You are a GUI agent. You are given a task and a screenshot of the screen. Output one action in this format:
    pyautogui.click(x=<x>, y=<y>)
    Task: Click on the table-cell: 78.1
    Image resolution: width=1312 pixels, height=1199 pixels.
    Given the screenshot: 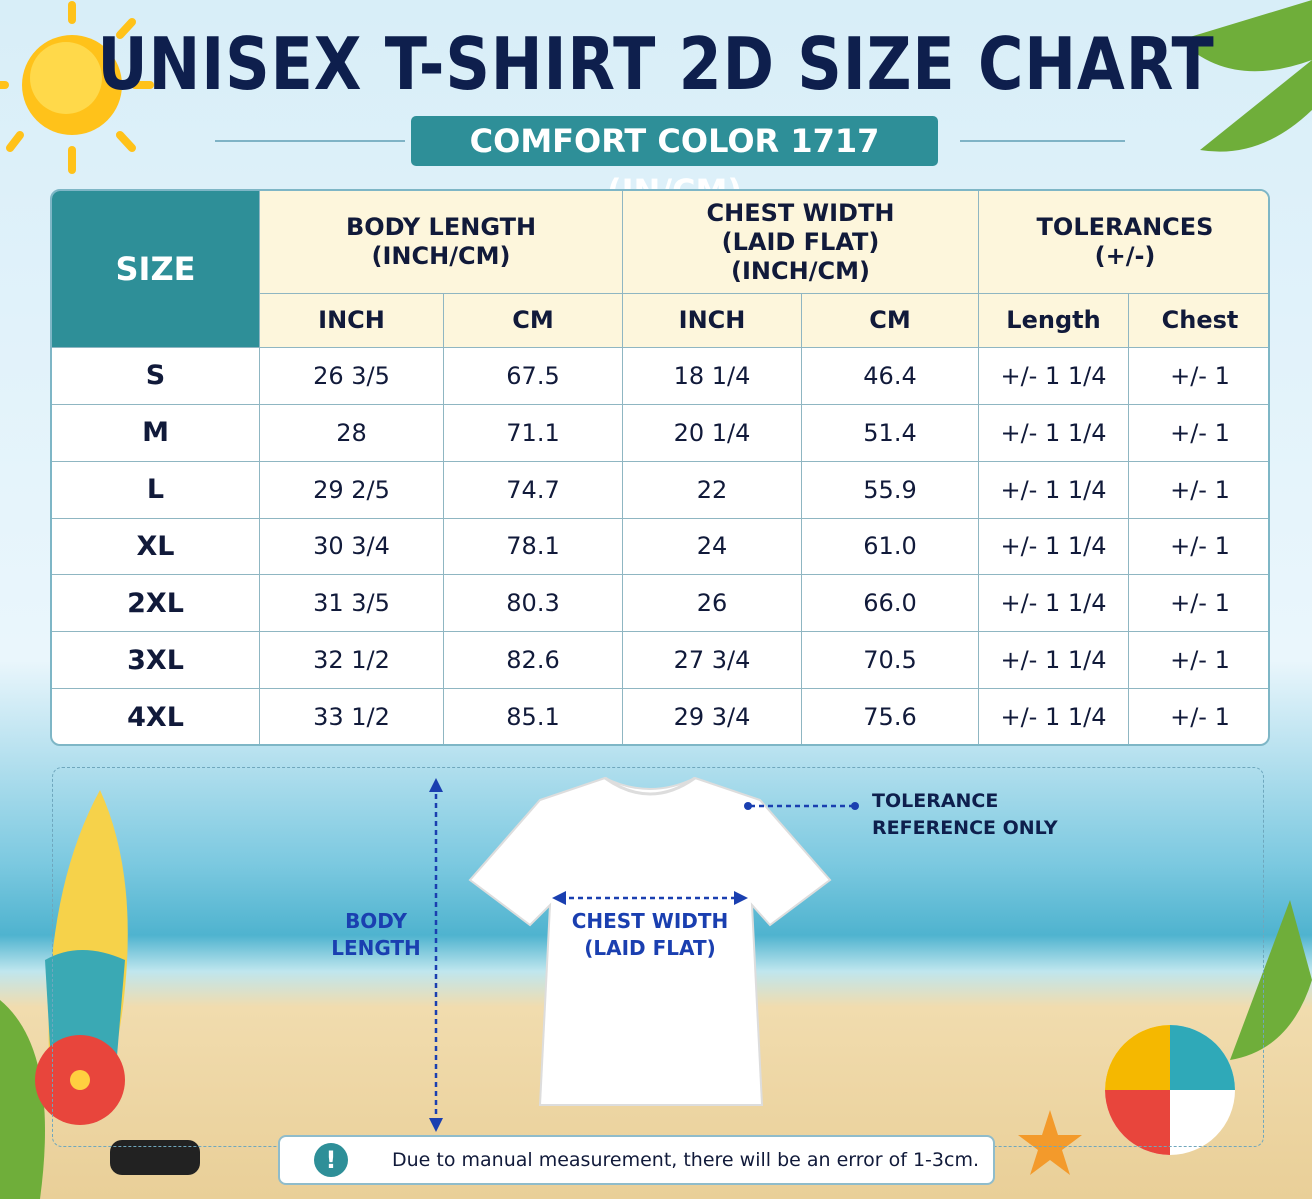 What is the action you would take?
    pyautogui.click(x=533, y=547)
    